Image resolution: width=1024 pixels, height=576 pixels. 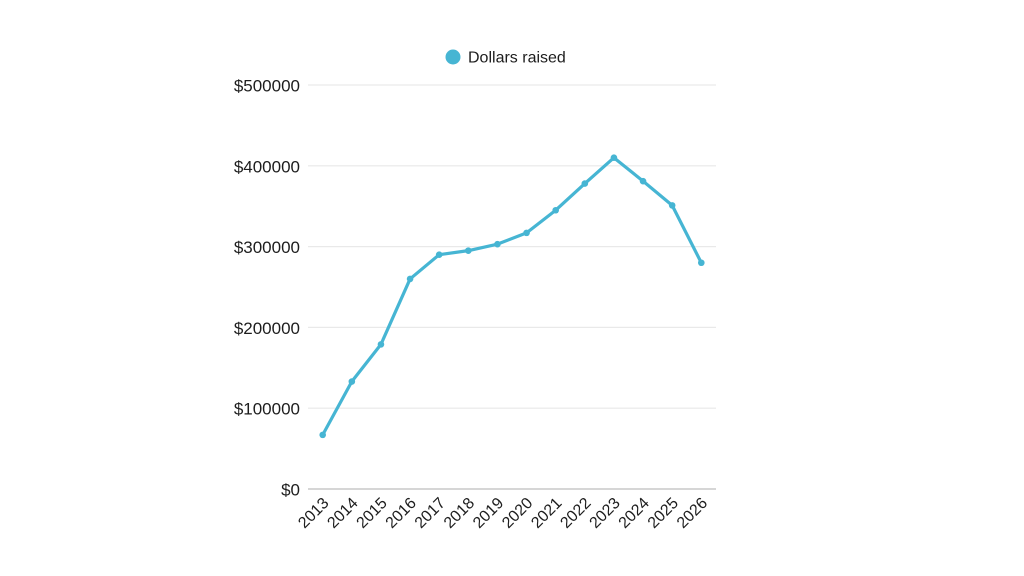 What do you see at coordinates (663, 513) in the screenshot?
I see `x-tick-label: 2025` at bounding box center [663, 513].